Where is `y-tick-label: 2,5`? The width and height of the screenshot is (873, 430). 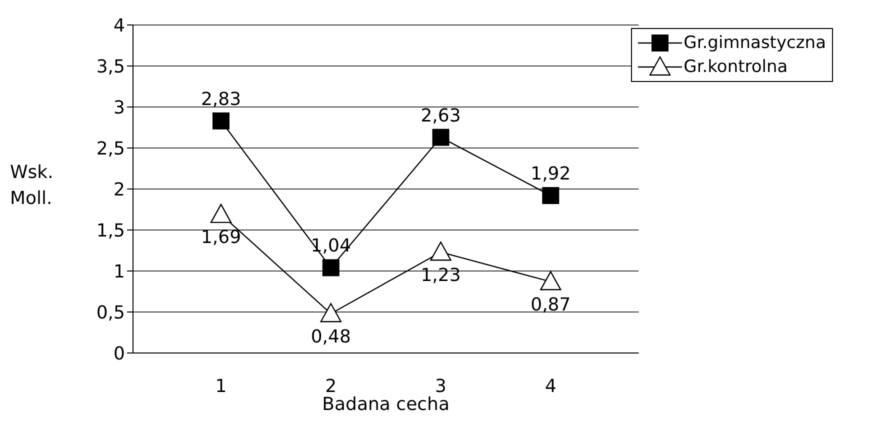
y-tick-label: 2,5 is located at coordinates (110, 149).